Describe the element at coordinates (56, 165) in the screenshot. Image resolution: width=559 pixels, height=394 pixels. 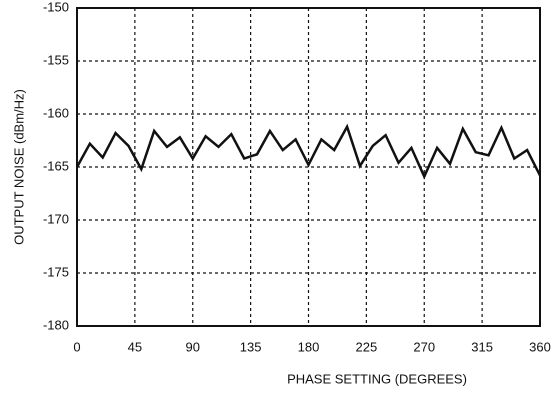
I see `y-tick-label: -165` at that location.